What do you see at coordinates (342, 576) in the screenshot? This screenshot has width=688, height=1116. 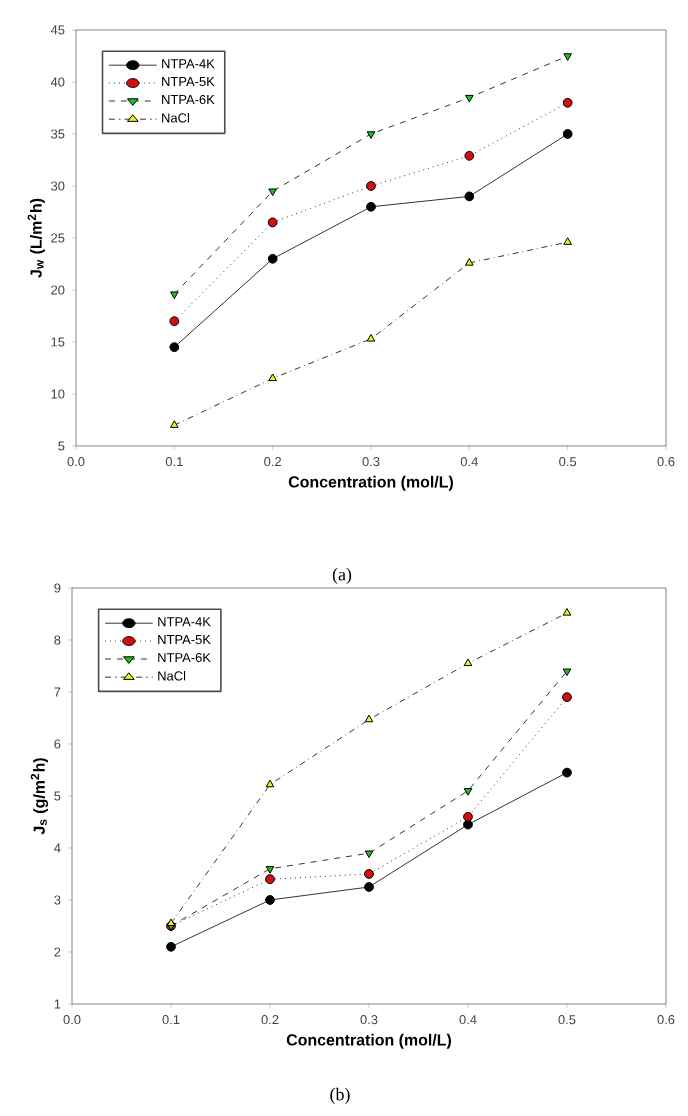 I see `text: (a)` at bounding box center [342, 576].